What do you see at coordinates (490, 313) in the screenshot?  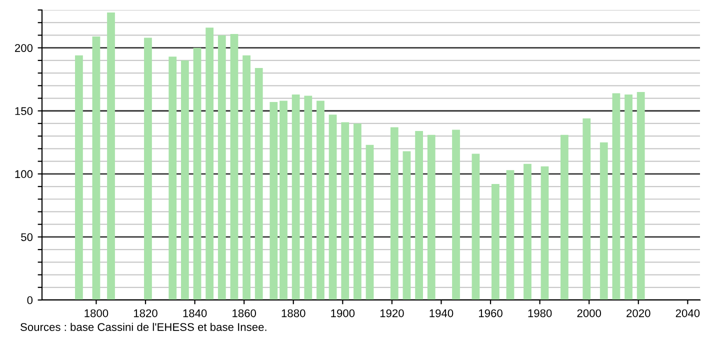 I see `x-tick-label: 1960` at bounding box center [490, 313].